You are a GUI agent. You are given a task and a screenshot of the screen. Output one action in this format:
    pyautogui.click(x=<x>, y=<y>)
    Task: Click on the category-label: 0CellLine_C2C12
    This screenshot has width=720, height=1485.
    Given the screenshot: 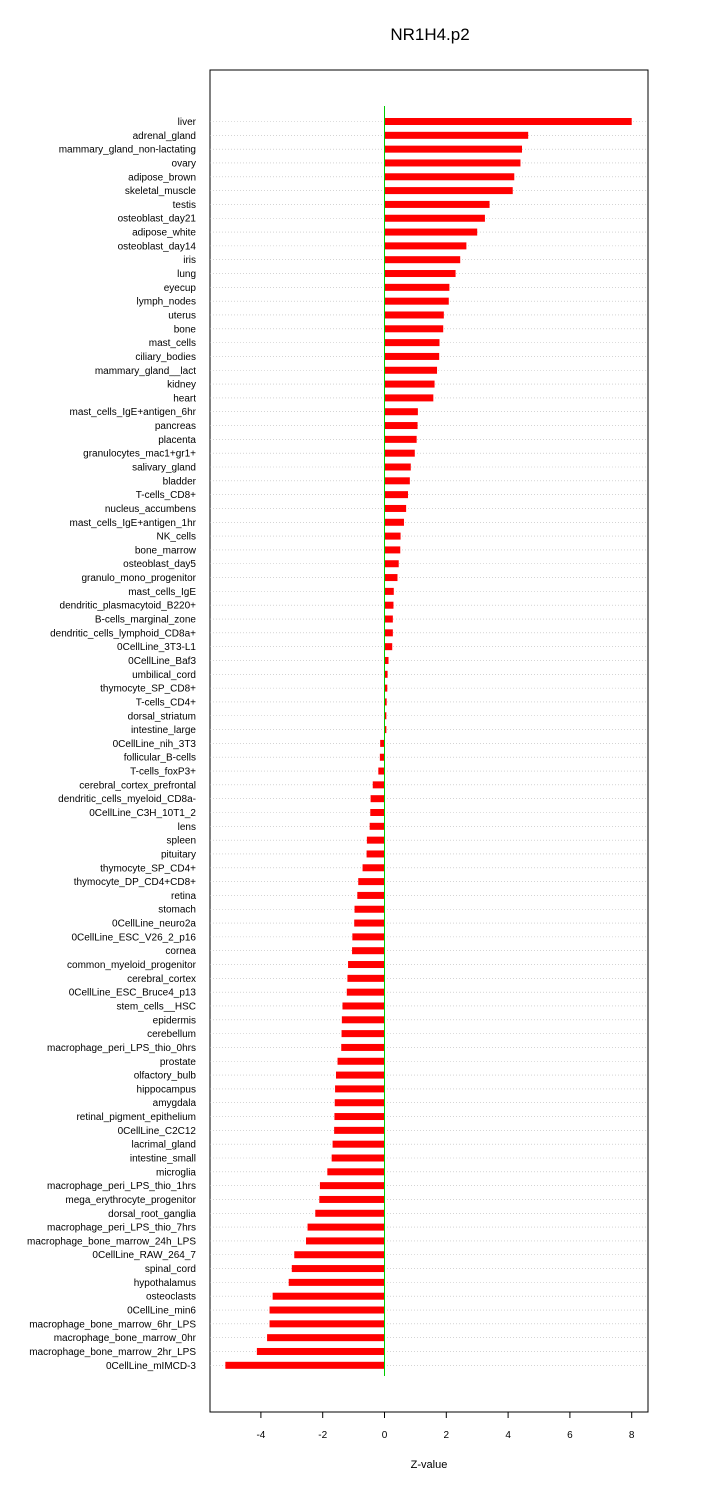 What is the action you would take?
    pyautogui.click(x=157, y=1131)
    